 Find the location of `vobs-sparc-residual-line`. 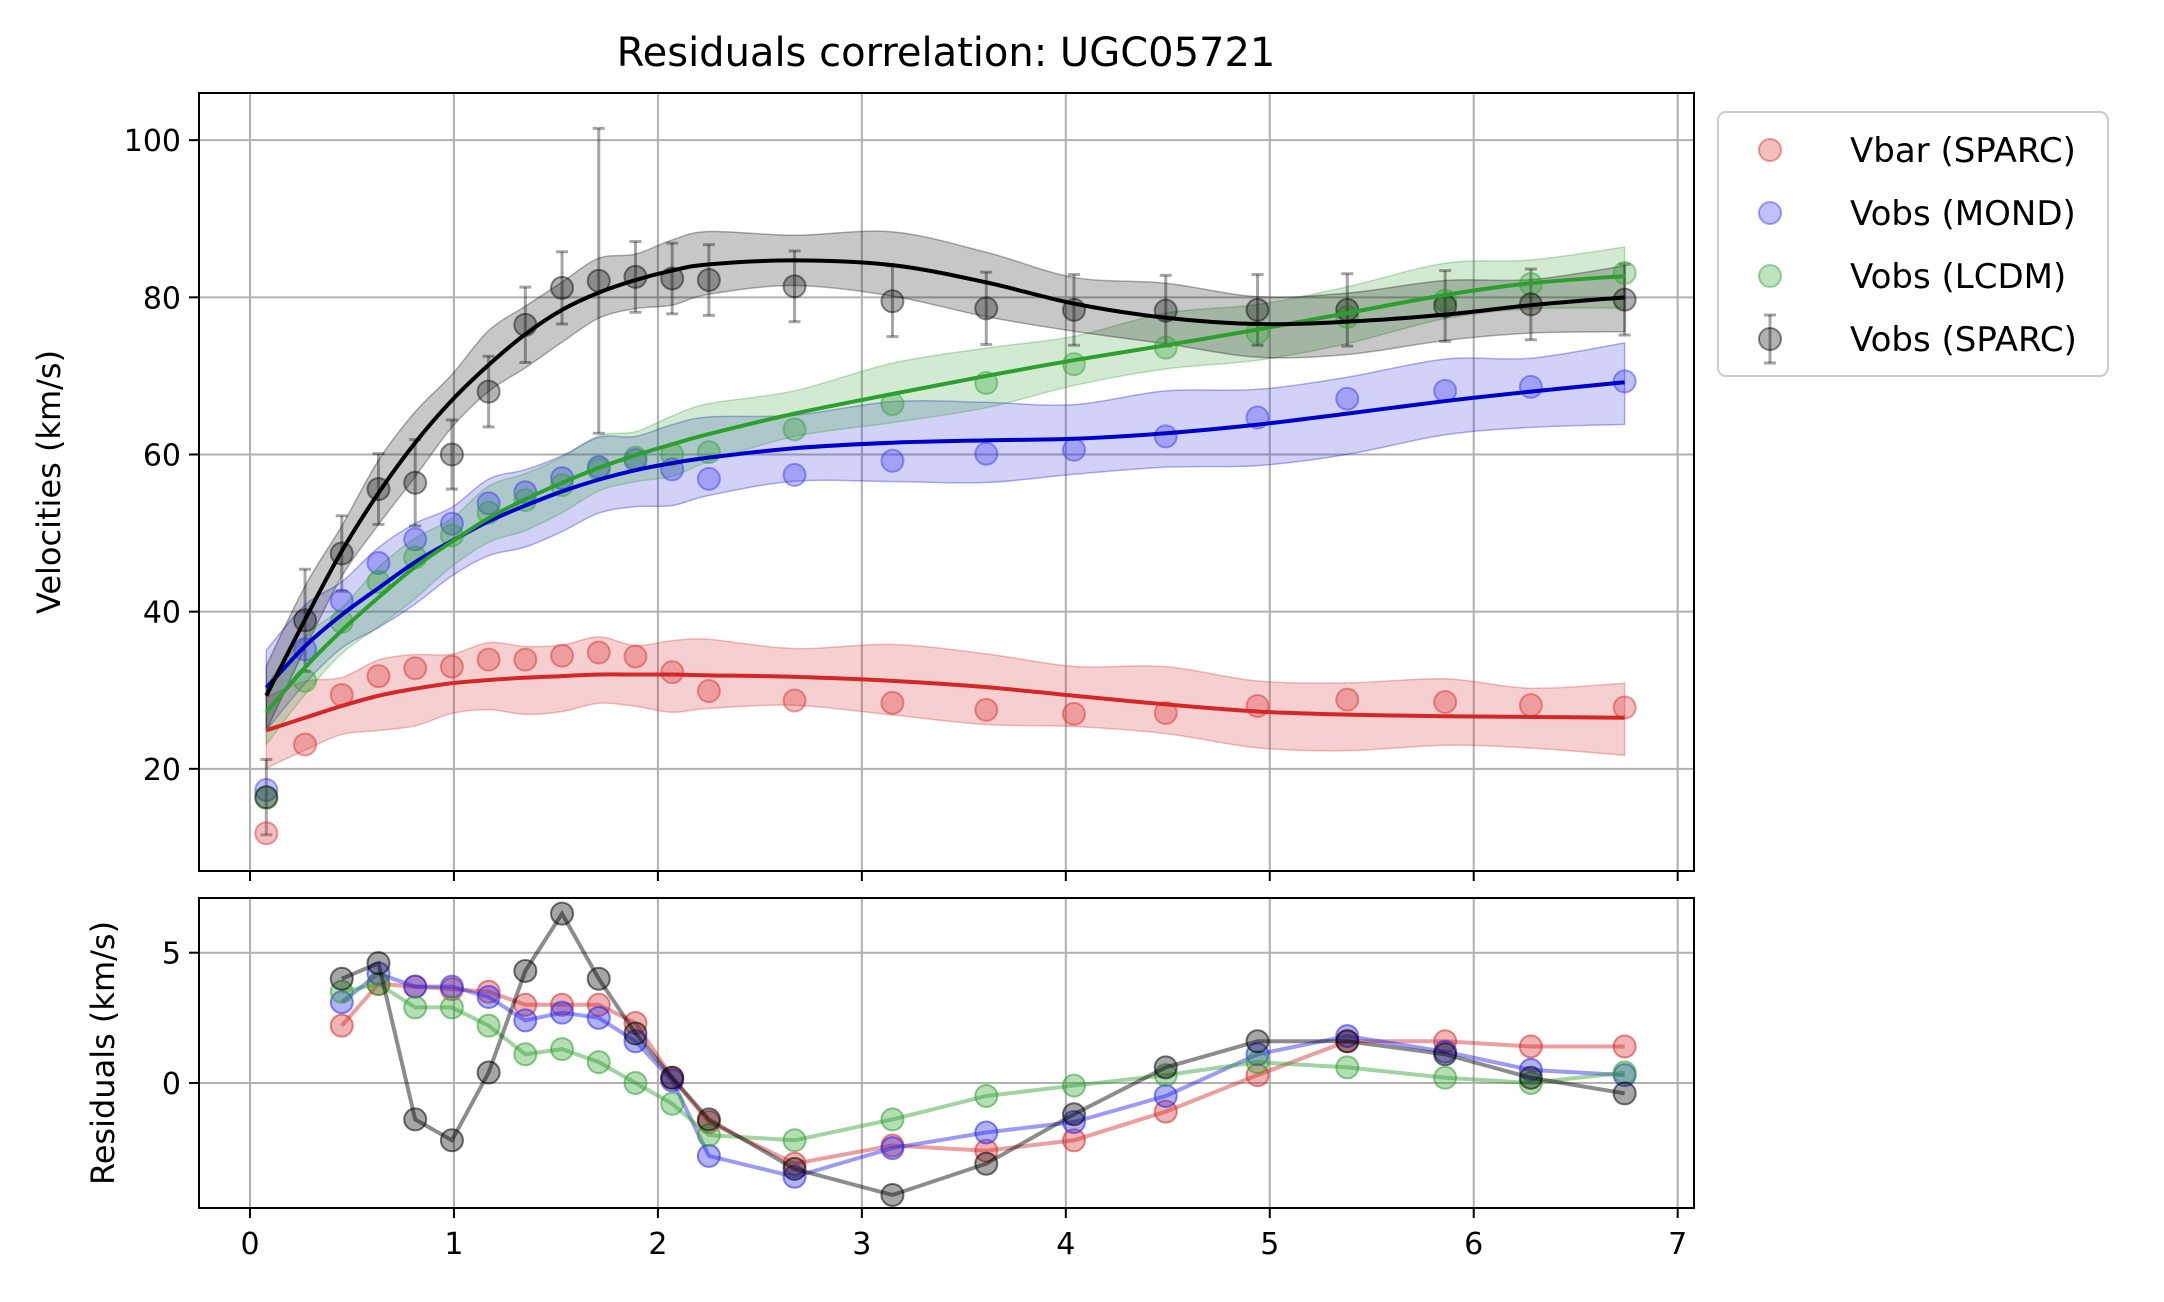

vobs-sparc-residual-line is located at coordinates (982, 1053).